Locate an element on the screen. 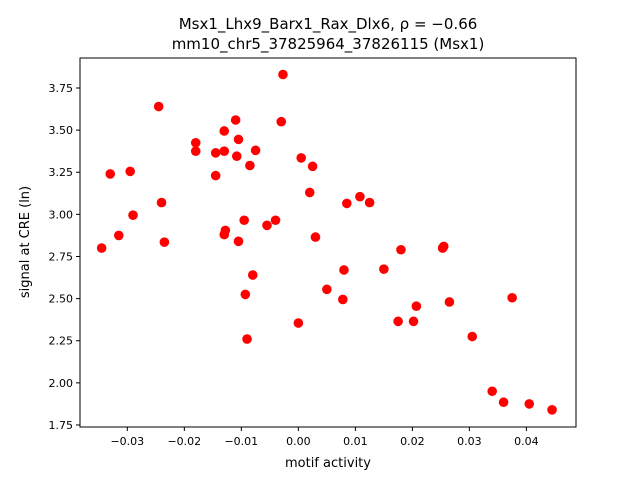 The height and width of the screenshot is (480, 640). x-tick-label: −0.01 is located at coordinates (241, 441).